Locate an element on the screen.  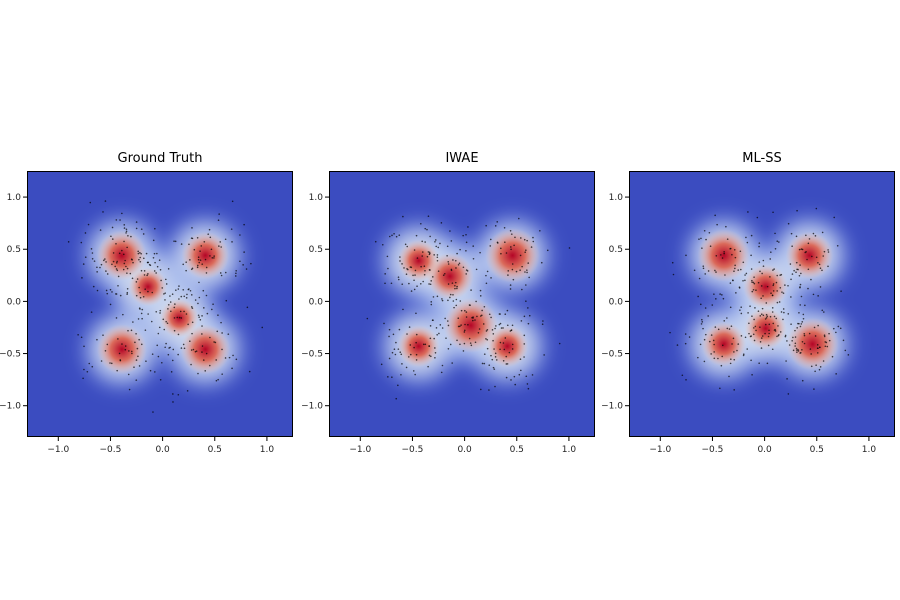
density-peak is located at coordinates (418, 260).